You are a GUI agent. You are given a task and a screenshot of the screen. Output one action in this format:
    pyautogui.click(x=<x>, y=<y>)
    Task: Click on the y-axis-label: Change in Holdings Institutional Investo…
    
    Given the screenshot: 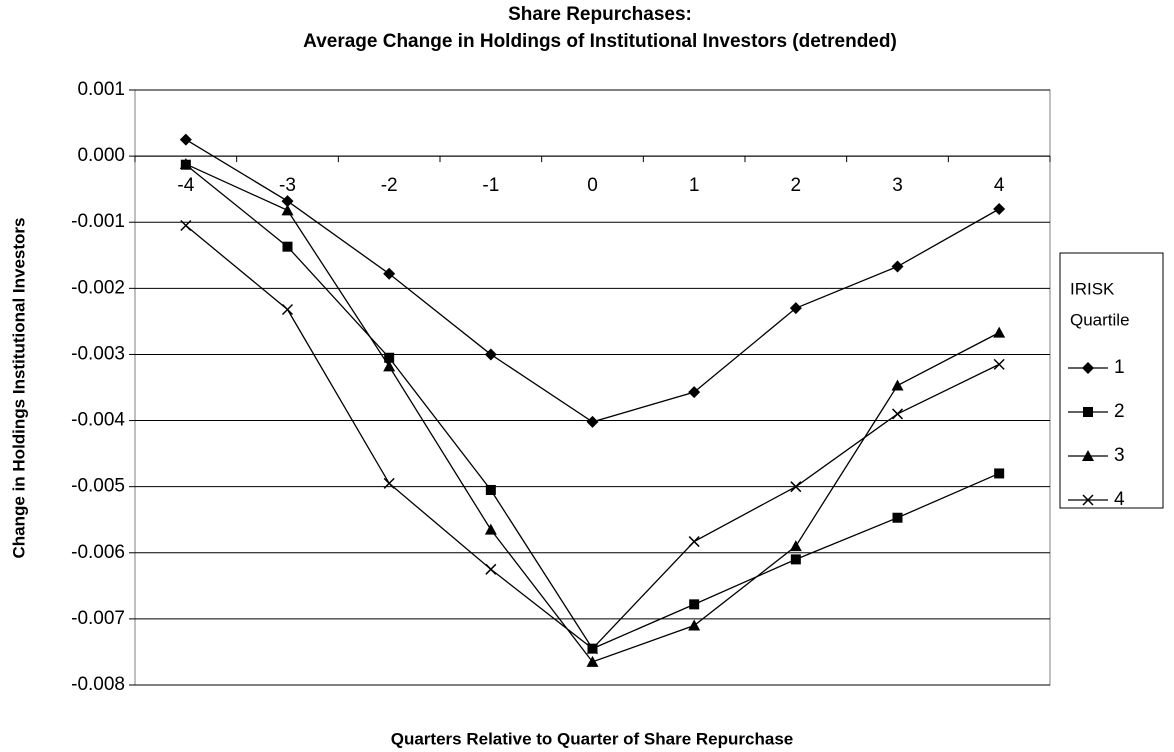 What is the action you would take?
    pyautogui.click(x=18, y=388)
    